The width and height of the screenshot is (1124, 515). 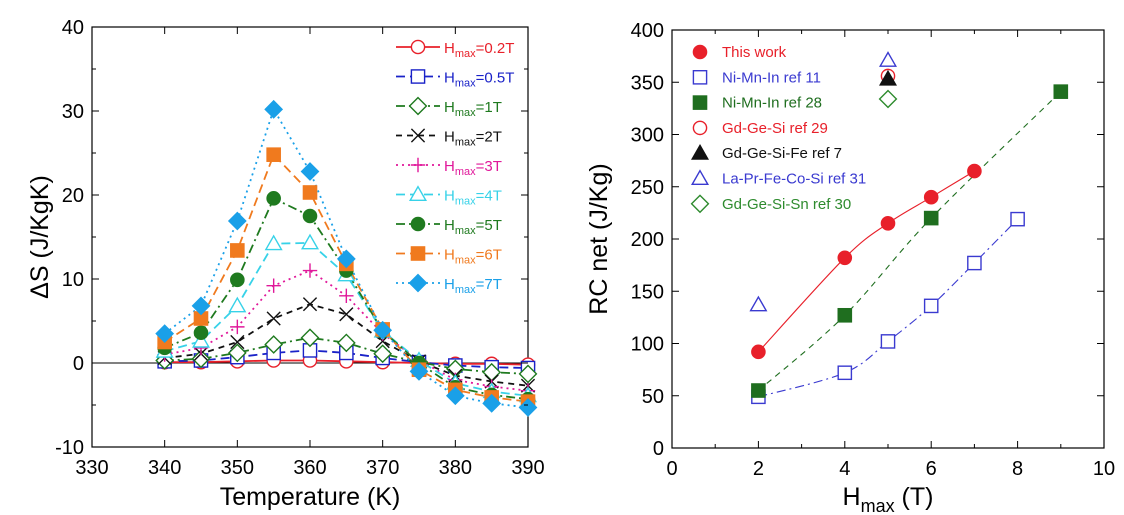 I want to click on legend-label: Hmax=3T, so click(x=473, y=168).